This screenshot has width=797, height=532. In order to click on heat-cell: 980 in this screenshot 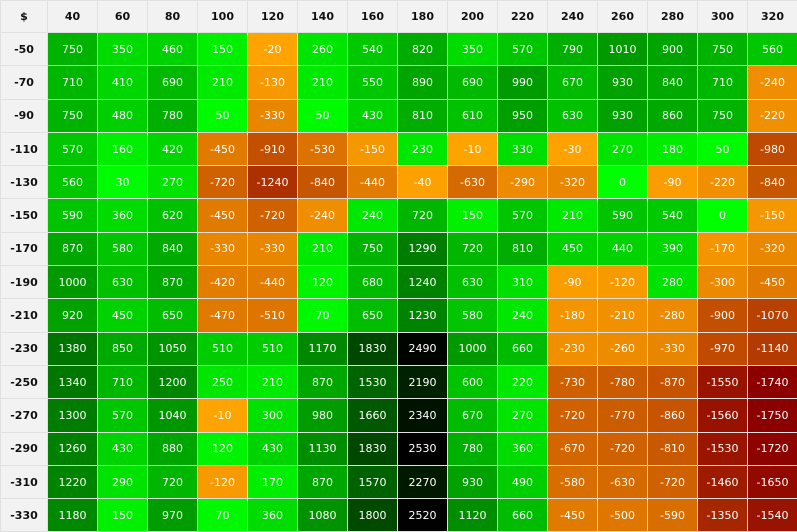, I will do `click(322, 415)`.